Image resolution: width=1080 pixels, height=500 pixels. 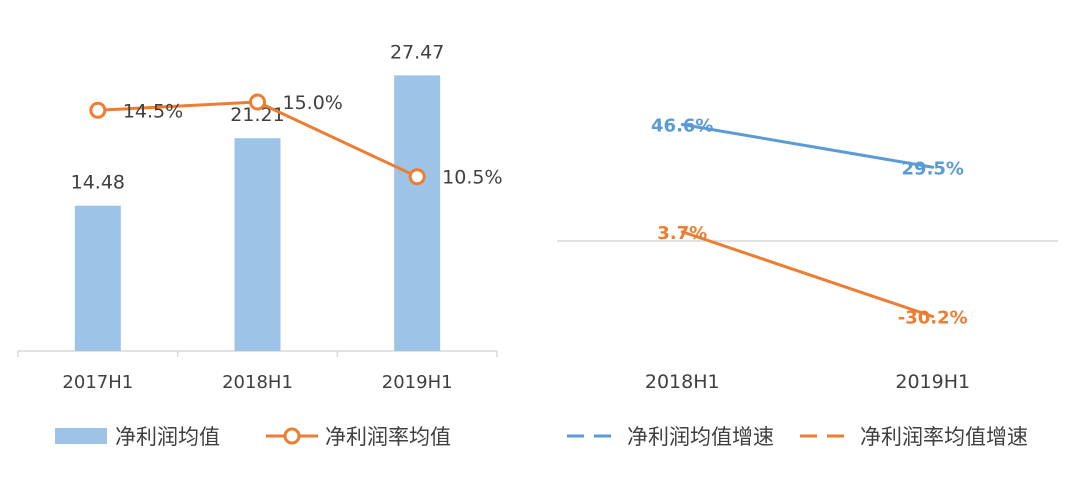 What do you see at coordinates (98, 183) in the screenshot?
I see `bar-value-label: 14.48` at bounding box center [98, 183].